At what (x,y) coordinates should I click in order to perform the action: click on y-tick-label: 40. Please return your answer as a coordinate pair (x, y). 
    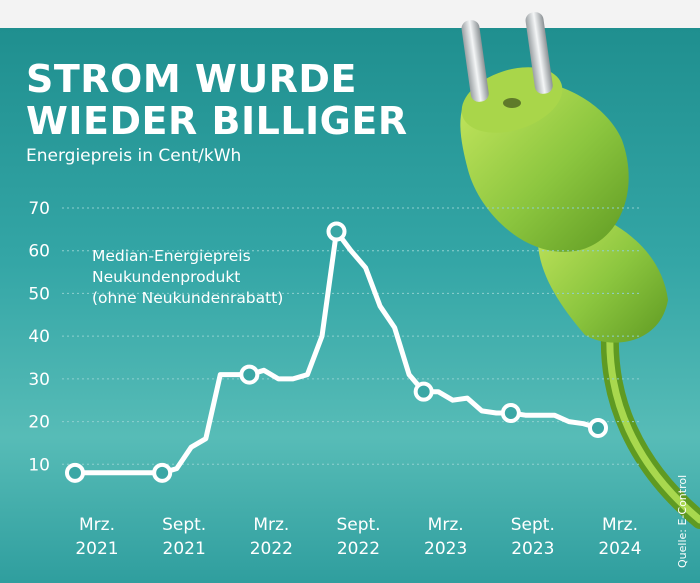
    Looking at the image, I should click on (39, 337).